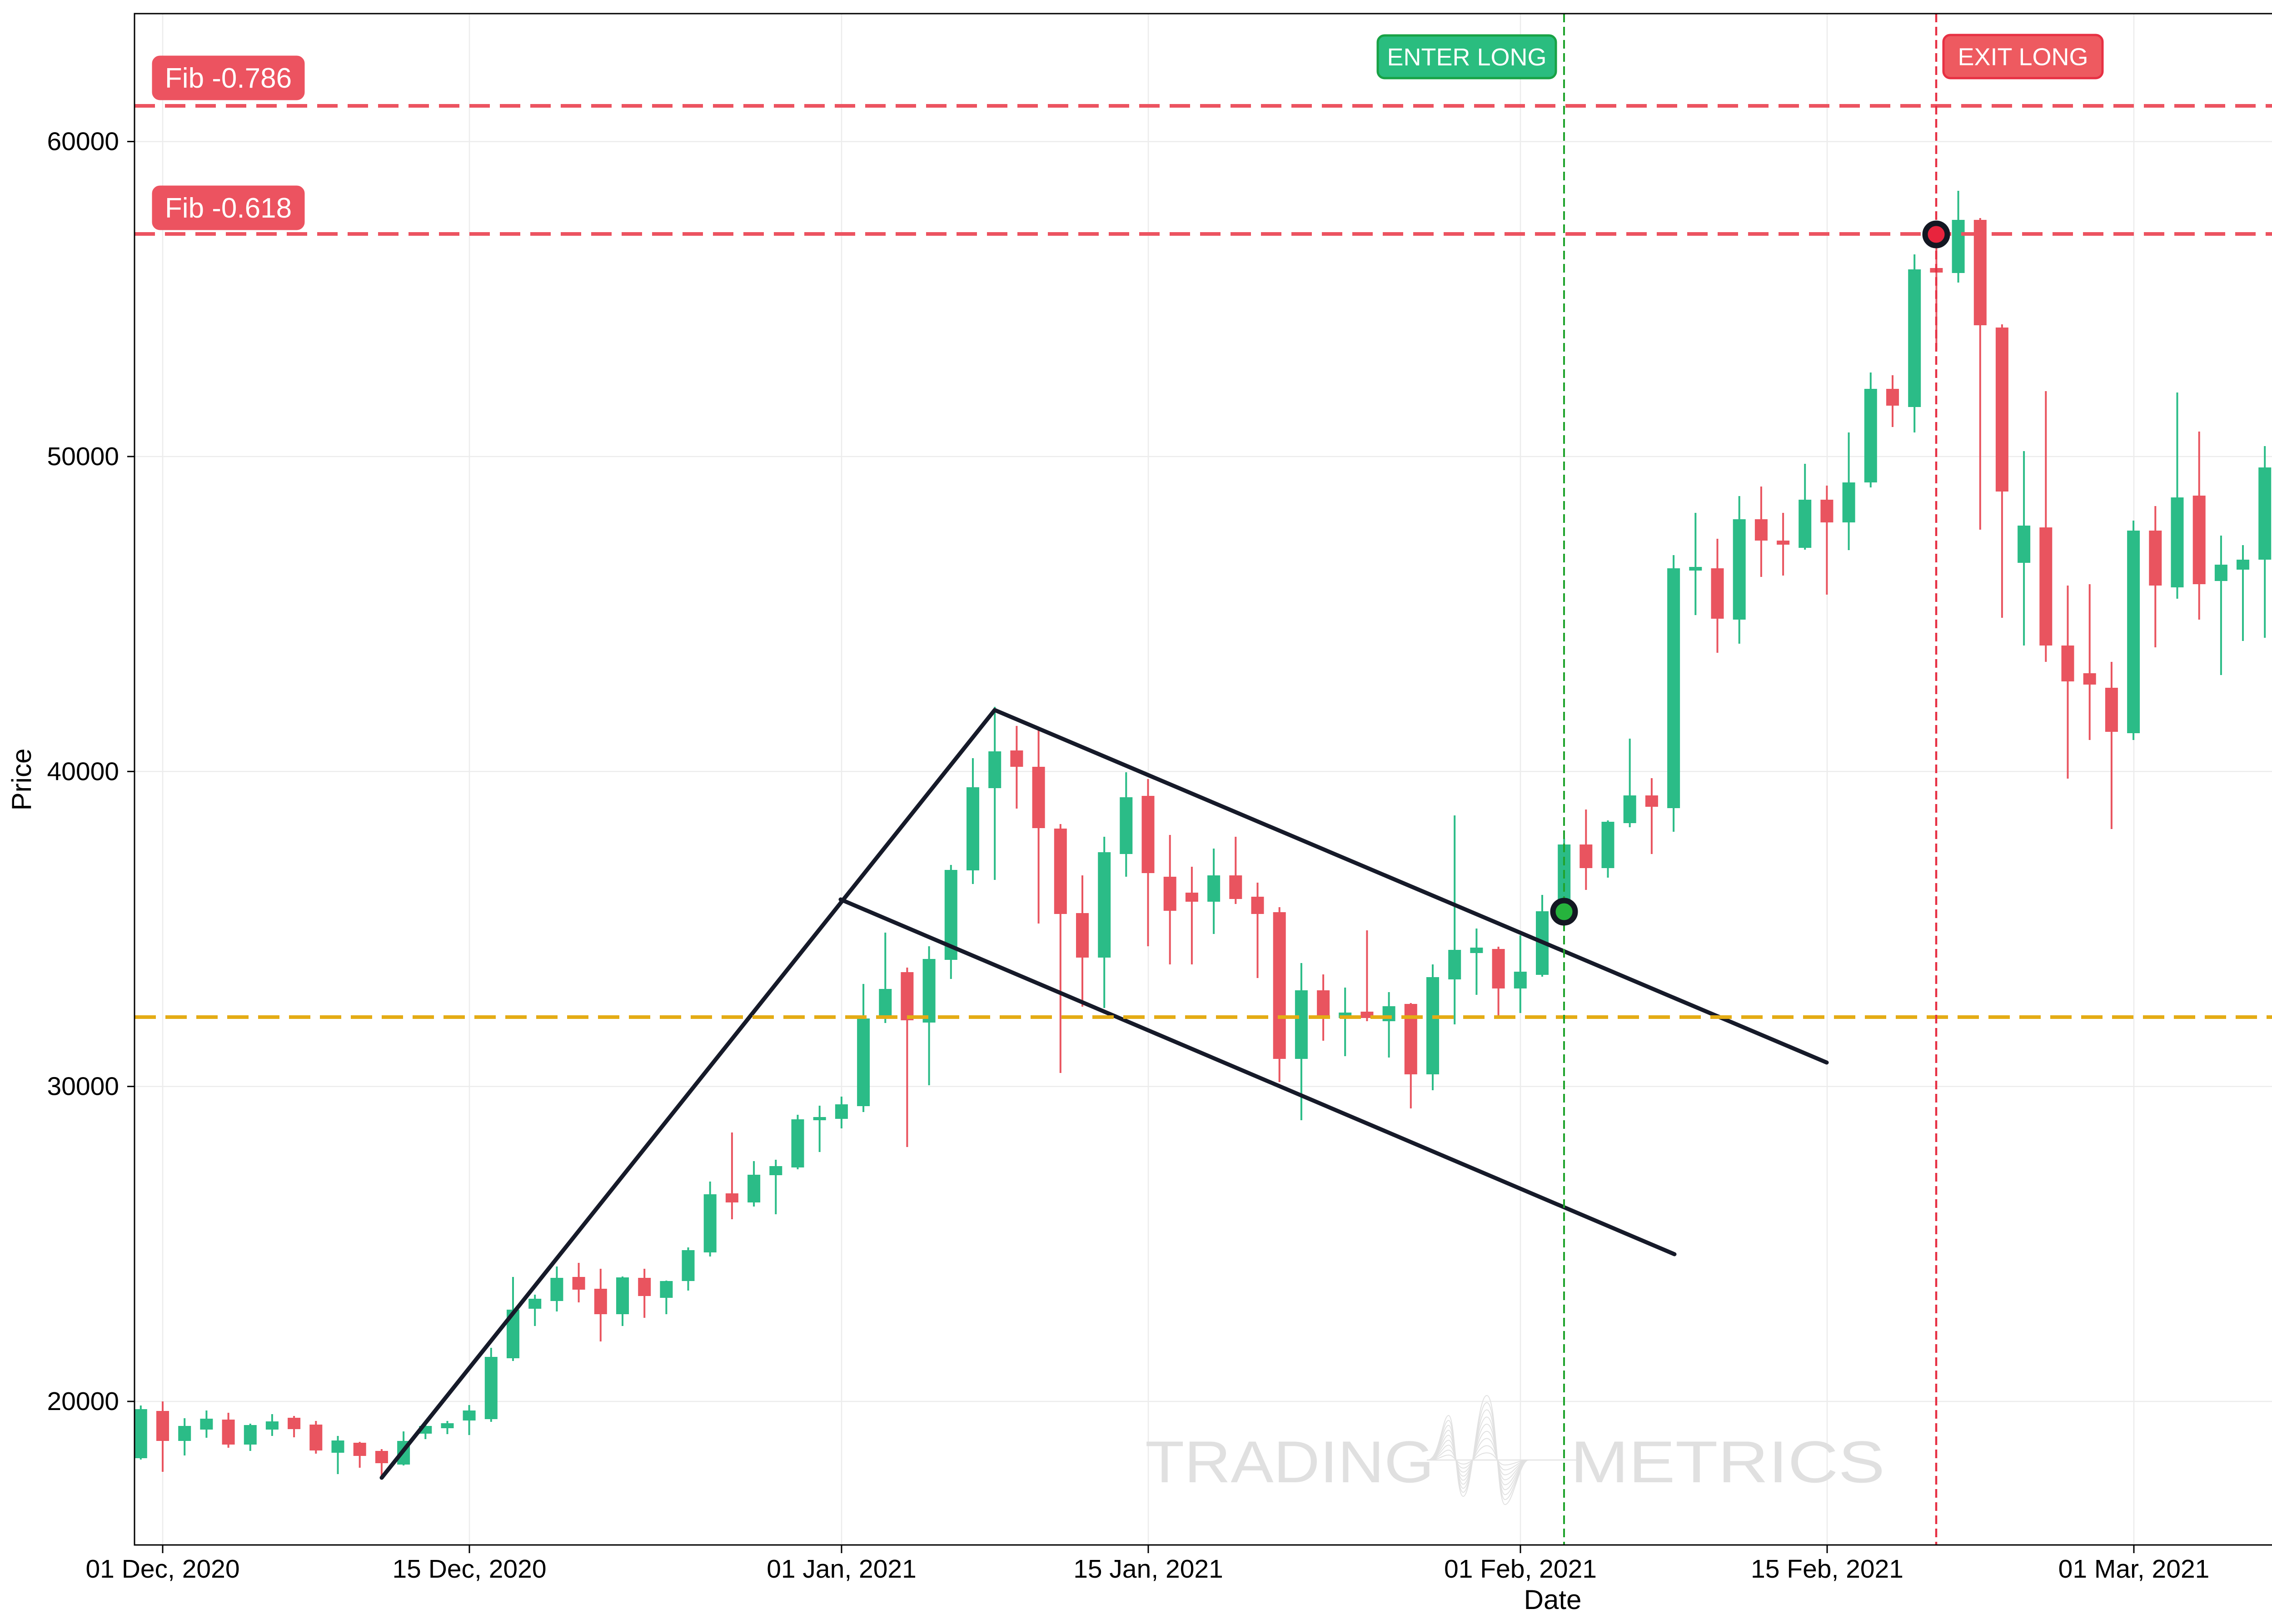  What do you see at coordinates (2023, 56) in the screenshot?
I see `svg-text: EXIT LONG` at bounding box center [2023, 56].